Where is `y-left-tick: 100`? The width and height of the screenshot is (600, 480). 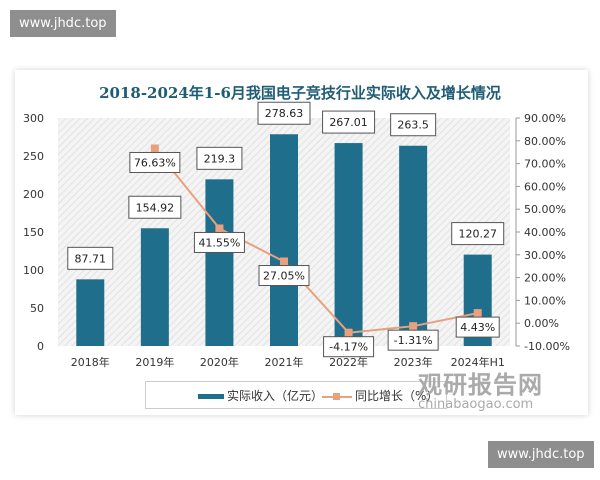 y-left-tick: 100 is located at coordinates (33, 270).